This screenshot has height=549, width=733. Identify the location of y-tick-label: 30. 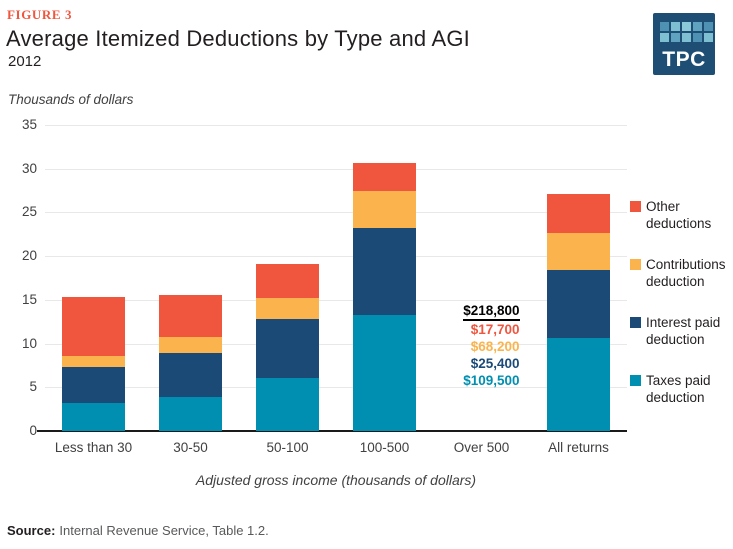
(29, 168).